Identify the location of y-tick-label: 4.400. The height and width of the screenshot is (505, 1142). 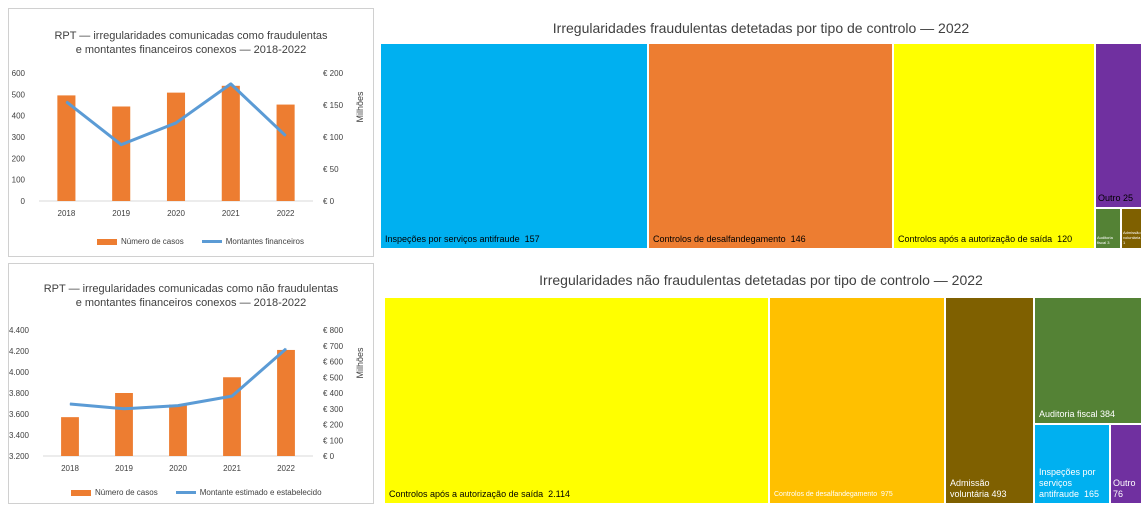
(19, 330).